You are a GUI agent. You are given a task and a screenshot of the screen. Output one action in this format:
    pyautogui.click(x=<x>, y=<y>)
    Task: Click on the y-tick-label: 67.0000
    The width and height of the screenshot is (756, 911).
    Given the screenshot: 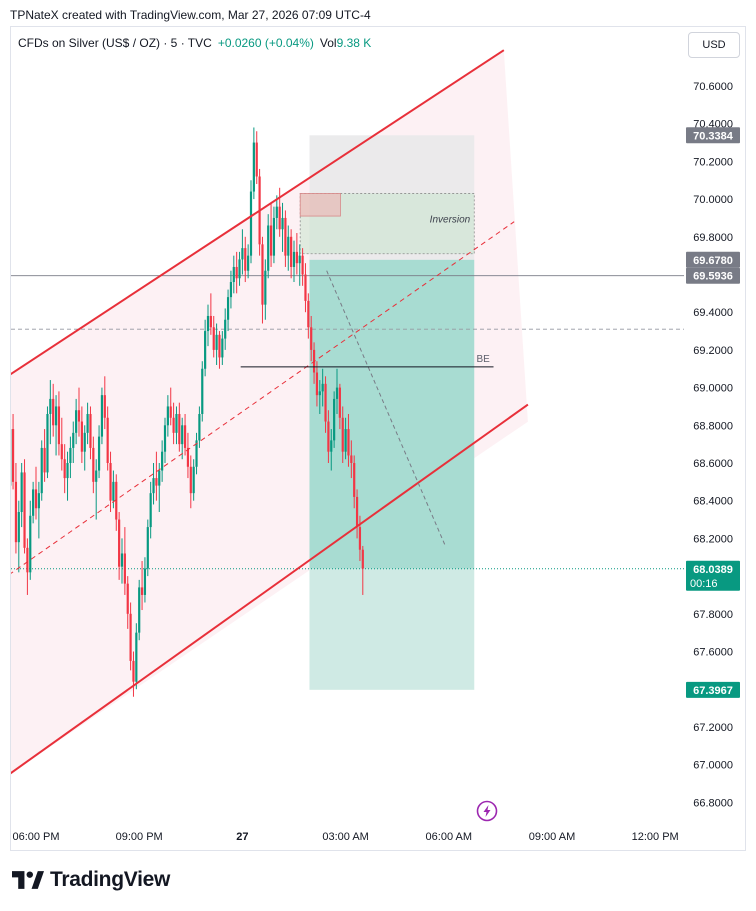 What is the action you would take?
    pyautogui.click(x=713, y=766)
    